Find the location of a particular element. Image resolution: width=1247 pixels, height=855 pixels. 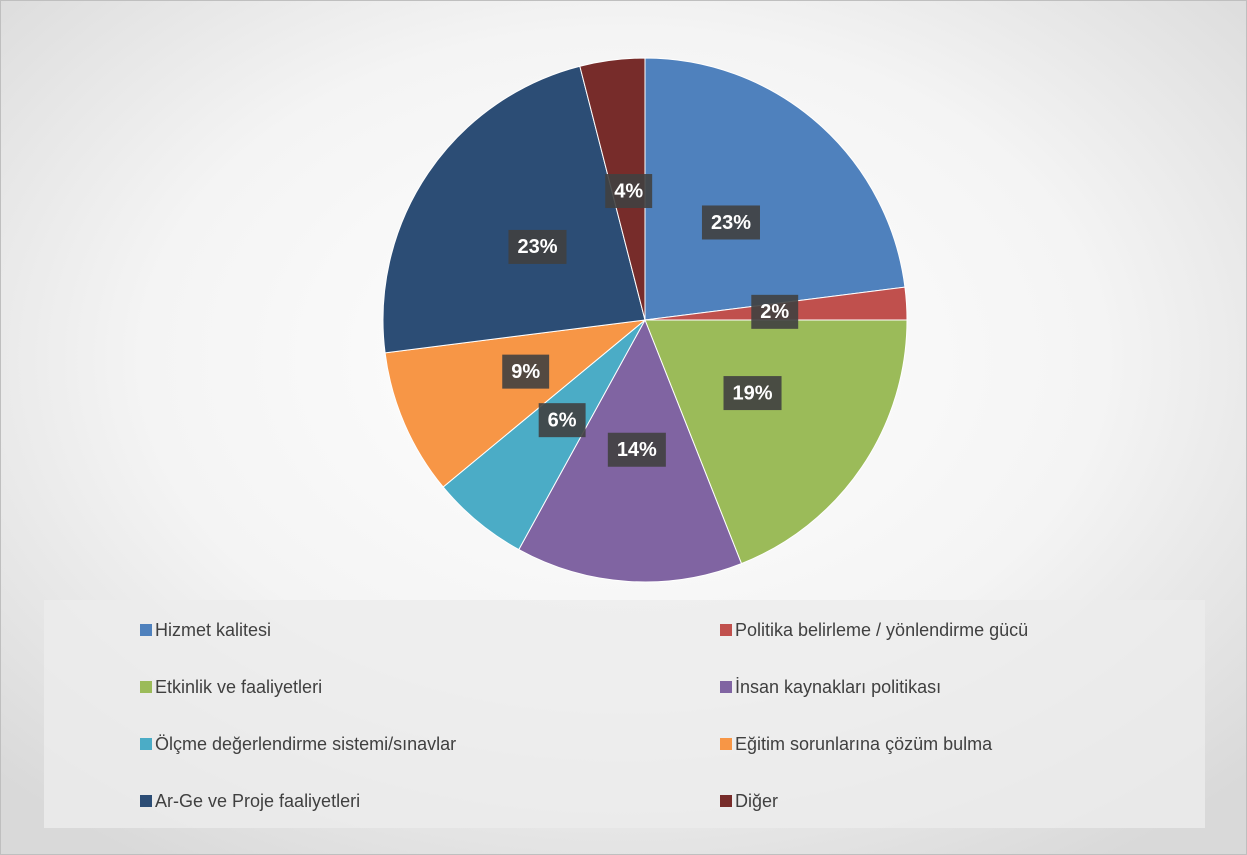

legend-label: Hizmet kalitesi is located at coordinates (213, 630).